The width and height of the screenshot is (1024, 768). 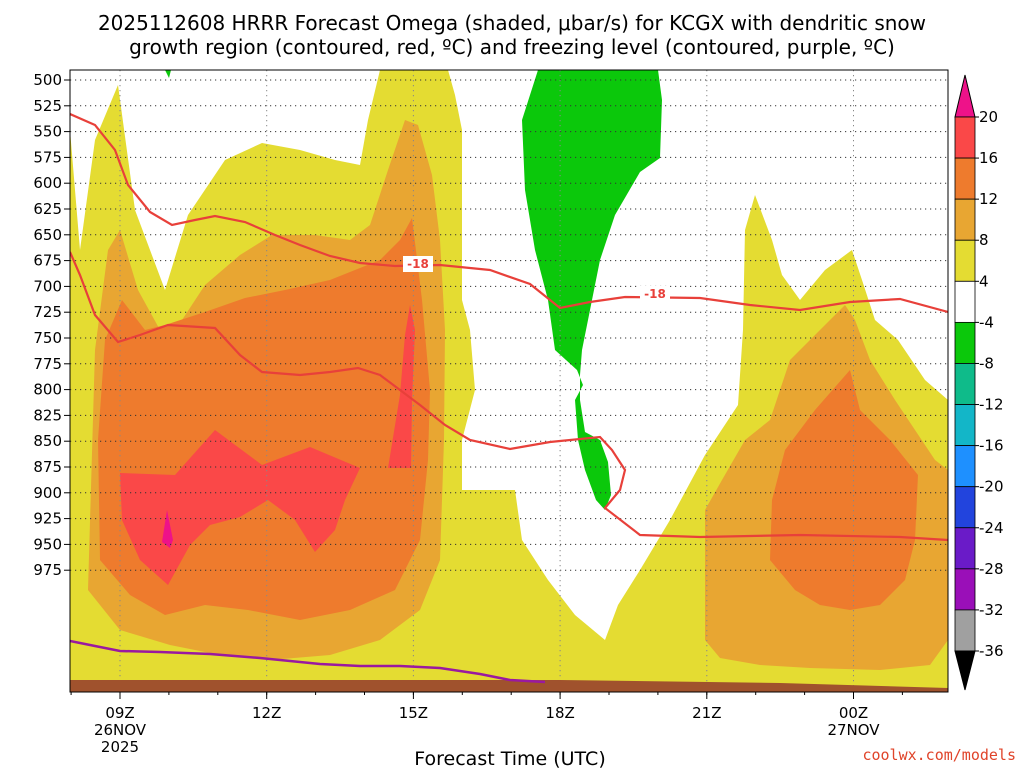 What do you see at coordinates (509, 758) in the screenshot?
I see `x-axis-title: Forecast Time (UTC)` at bounding box center [509, 758].